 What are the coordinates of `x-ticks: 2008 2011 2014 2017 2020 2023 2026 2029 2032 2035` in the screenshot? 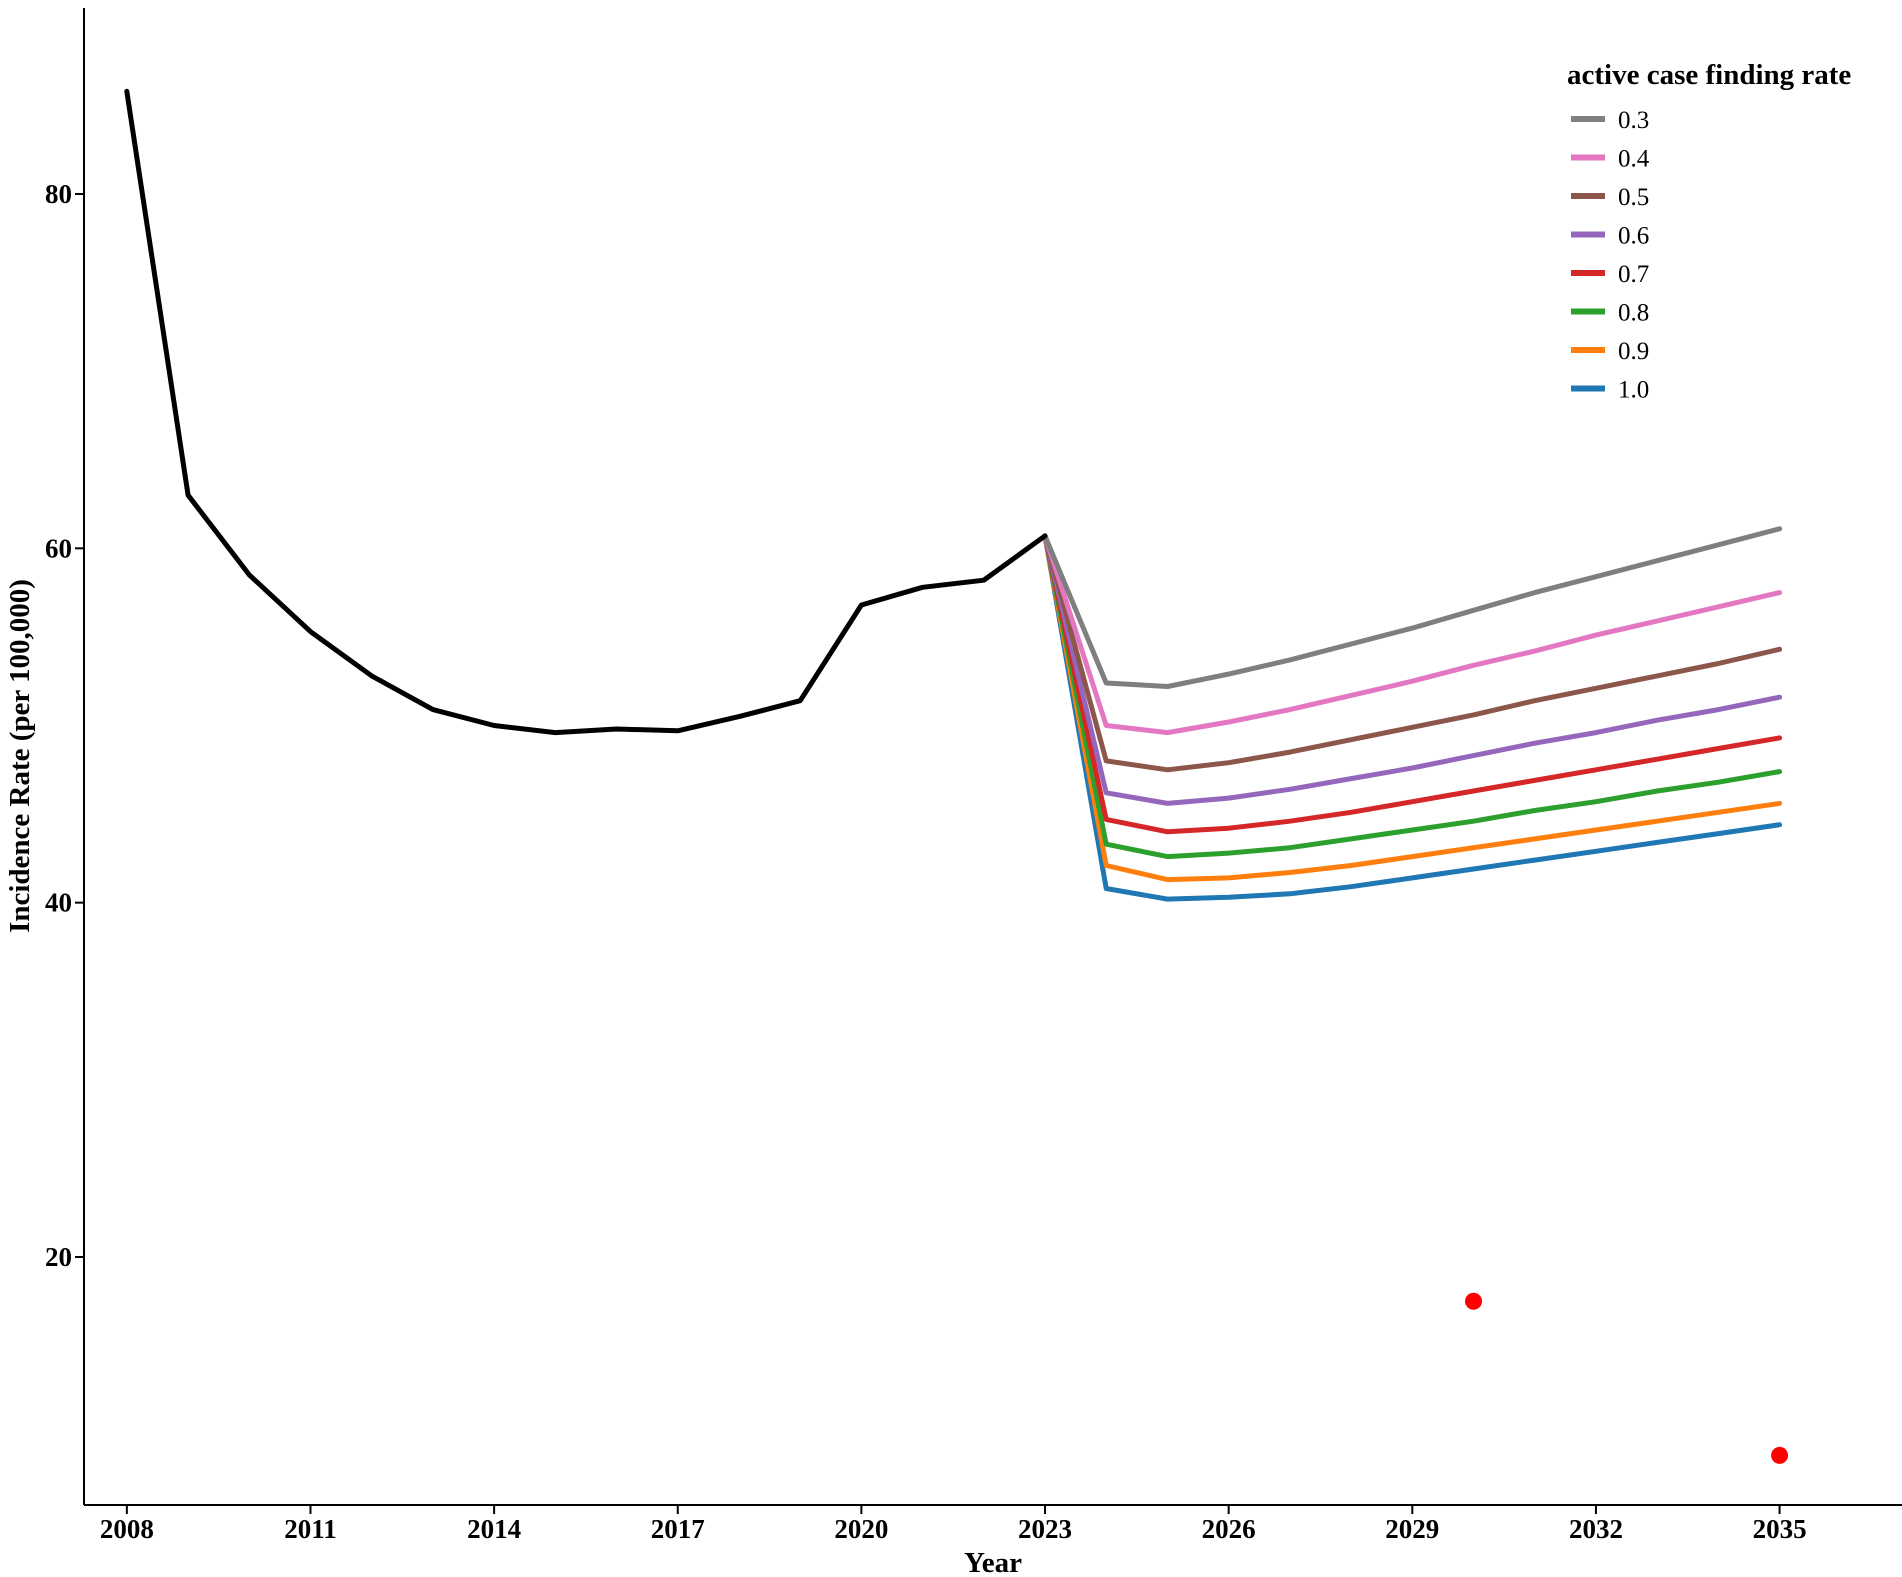 It's located at (953, 1524).